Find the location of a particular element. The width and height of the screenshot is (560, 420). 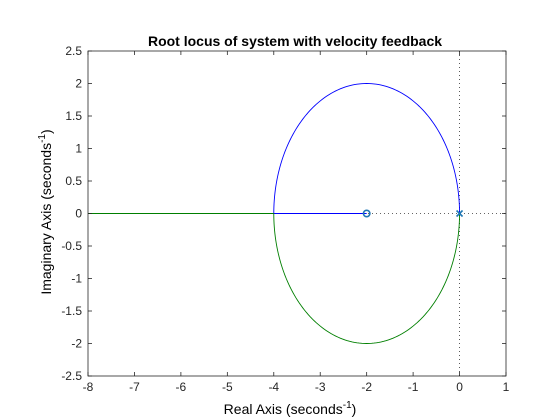

y-tick-label: 1 is located at coordinates (78, 149).